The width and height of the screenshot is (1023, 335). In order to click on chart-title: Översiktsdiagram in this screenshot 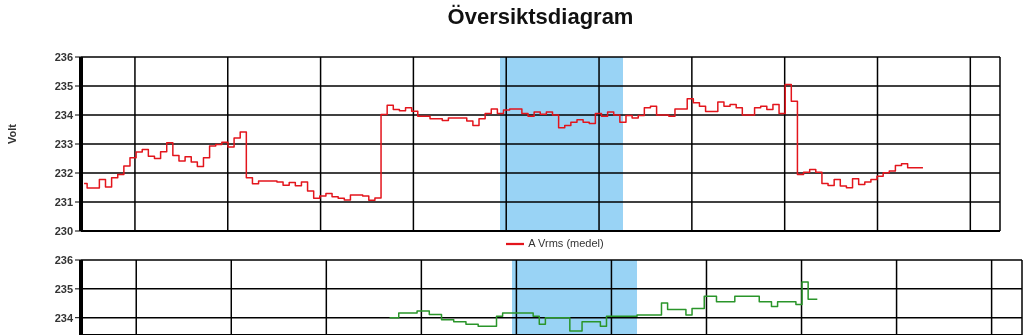, I will do `click(540, 17)`.